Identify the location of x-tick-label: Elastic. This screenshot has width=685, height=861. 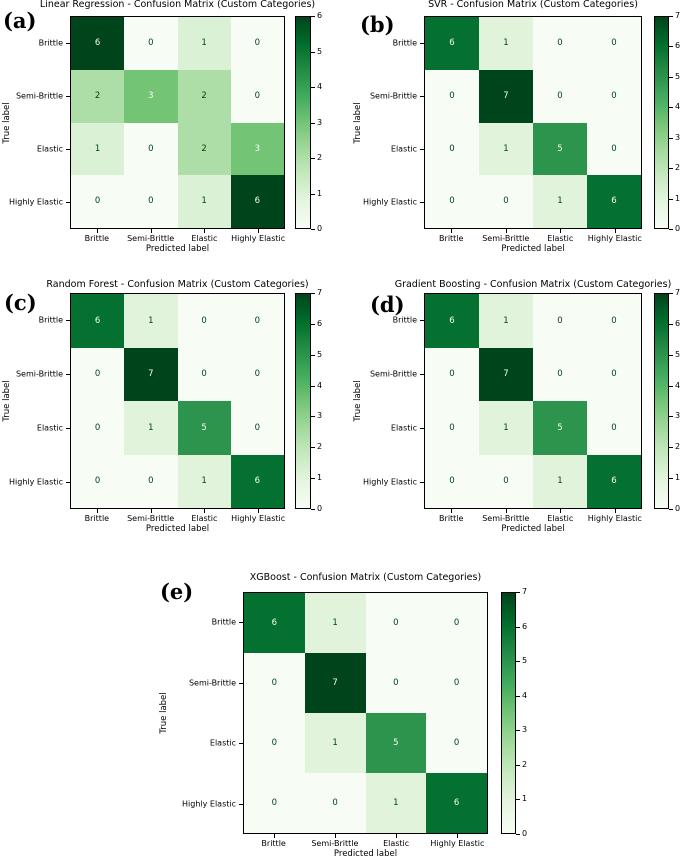
(560, 518).